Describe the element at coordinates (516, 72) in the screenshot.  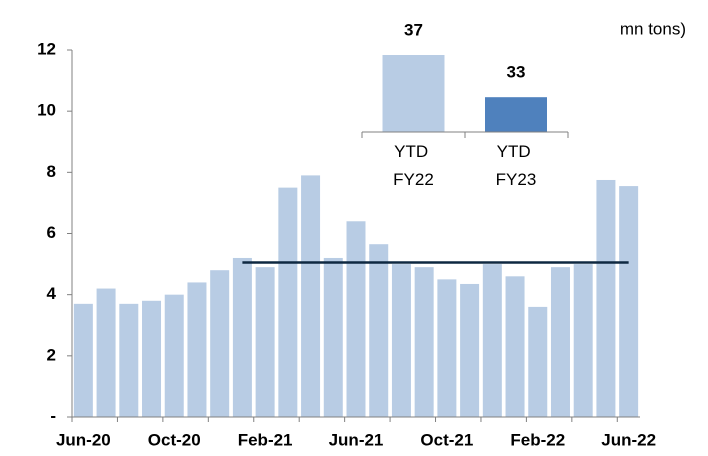
I see `inset-value-label: 33` at that location.